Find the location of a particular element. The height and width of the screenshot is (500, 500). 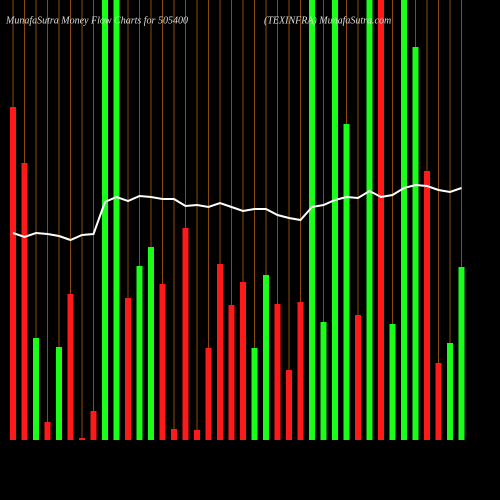

chart-subtitle: (TEXINFRA) MunafaSutra.com is located at coordinates (327, 20).